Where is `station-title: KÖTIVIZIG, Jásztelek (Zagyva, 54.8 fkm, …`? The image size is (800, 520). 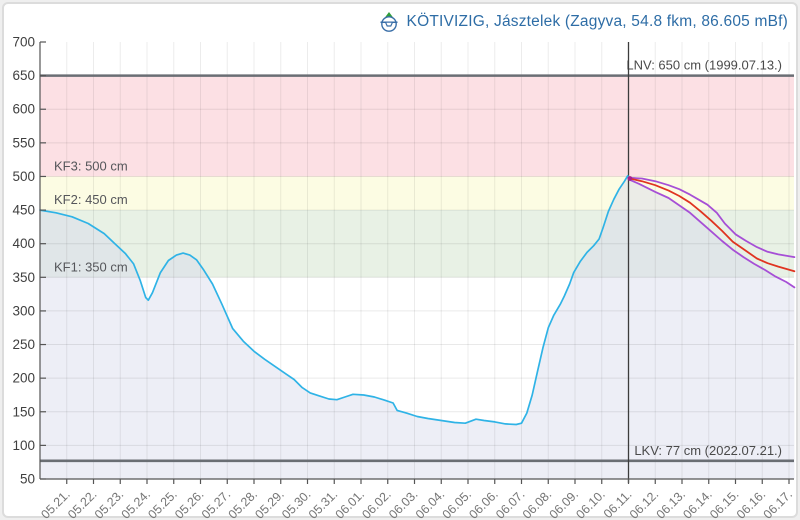 station-title: KÖTIVIZIG, Jásztelek (Zagyva, 54.8 fkm, … is located at coordinates (597, 21).